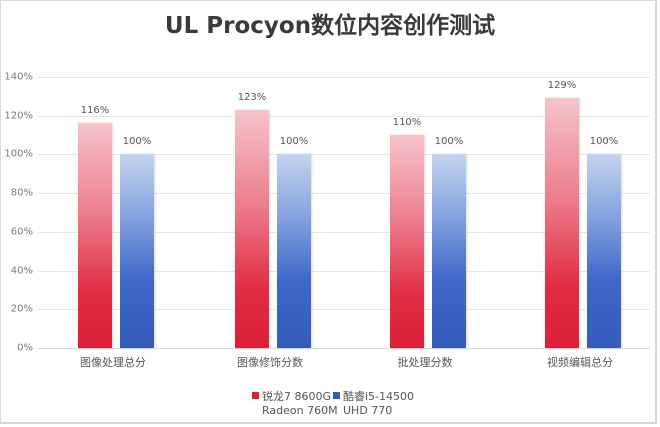  I want to click on y-tick-label: 20%, so click(21, 309).